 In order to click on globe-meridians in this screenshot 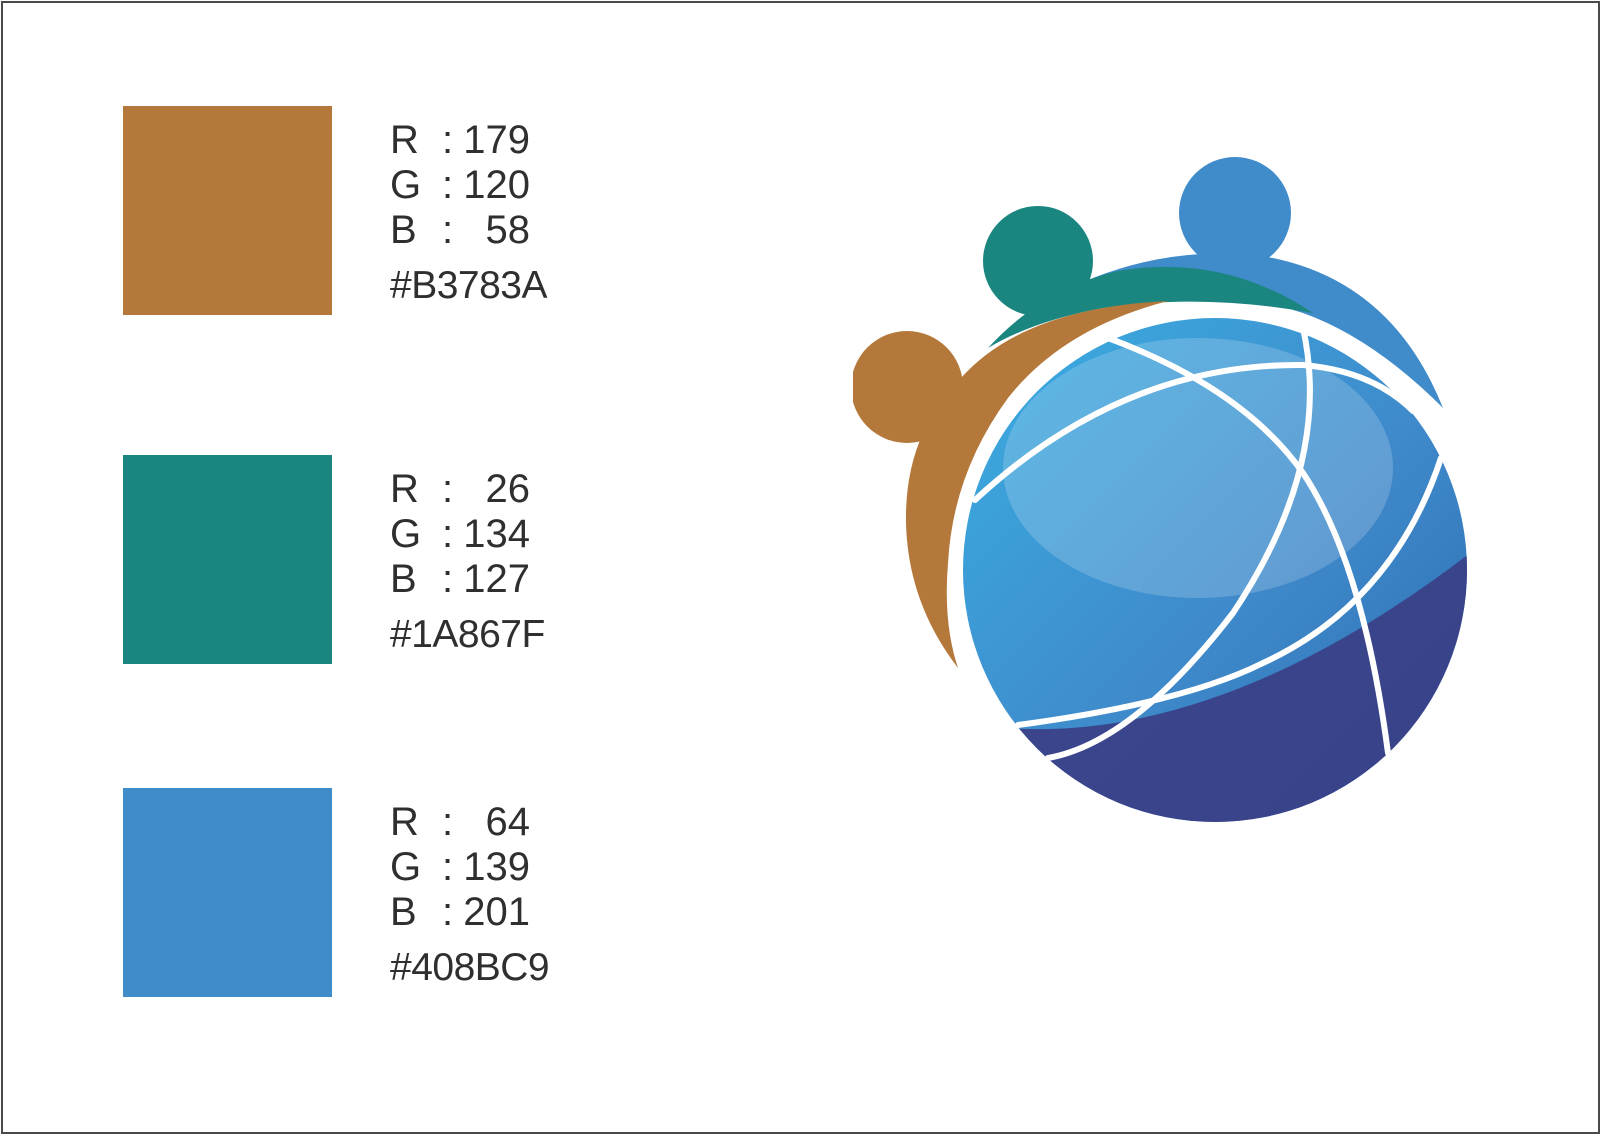, I will do `click(1208, 543)`.